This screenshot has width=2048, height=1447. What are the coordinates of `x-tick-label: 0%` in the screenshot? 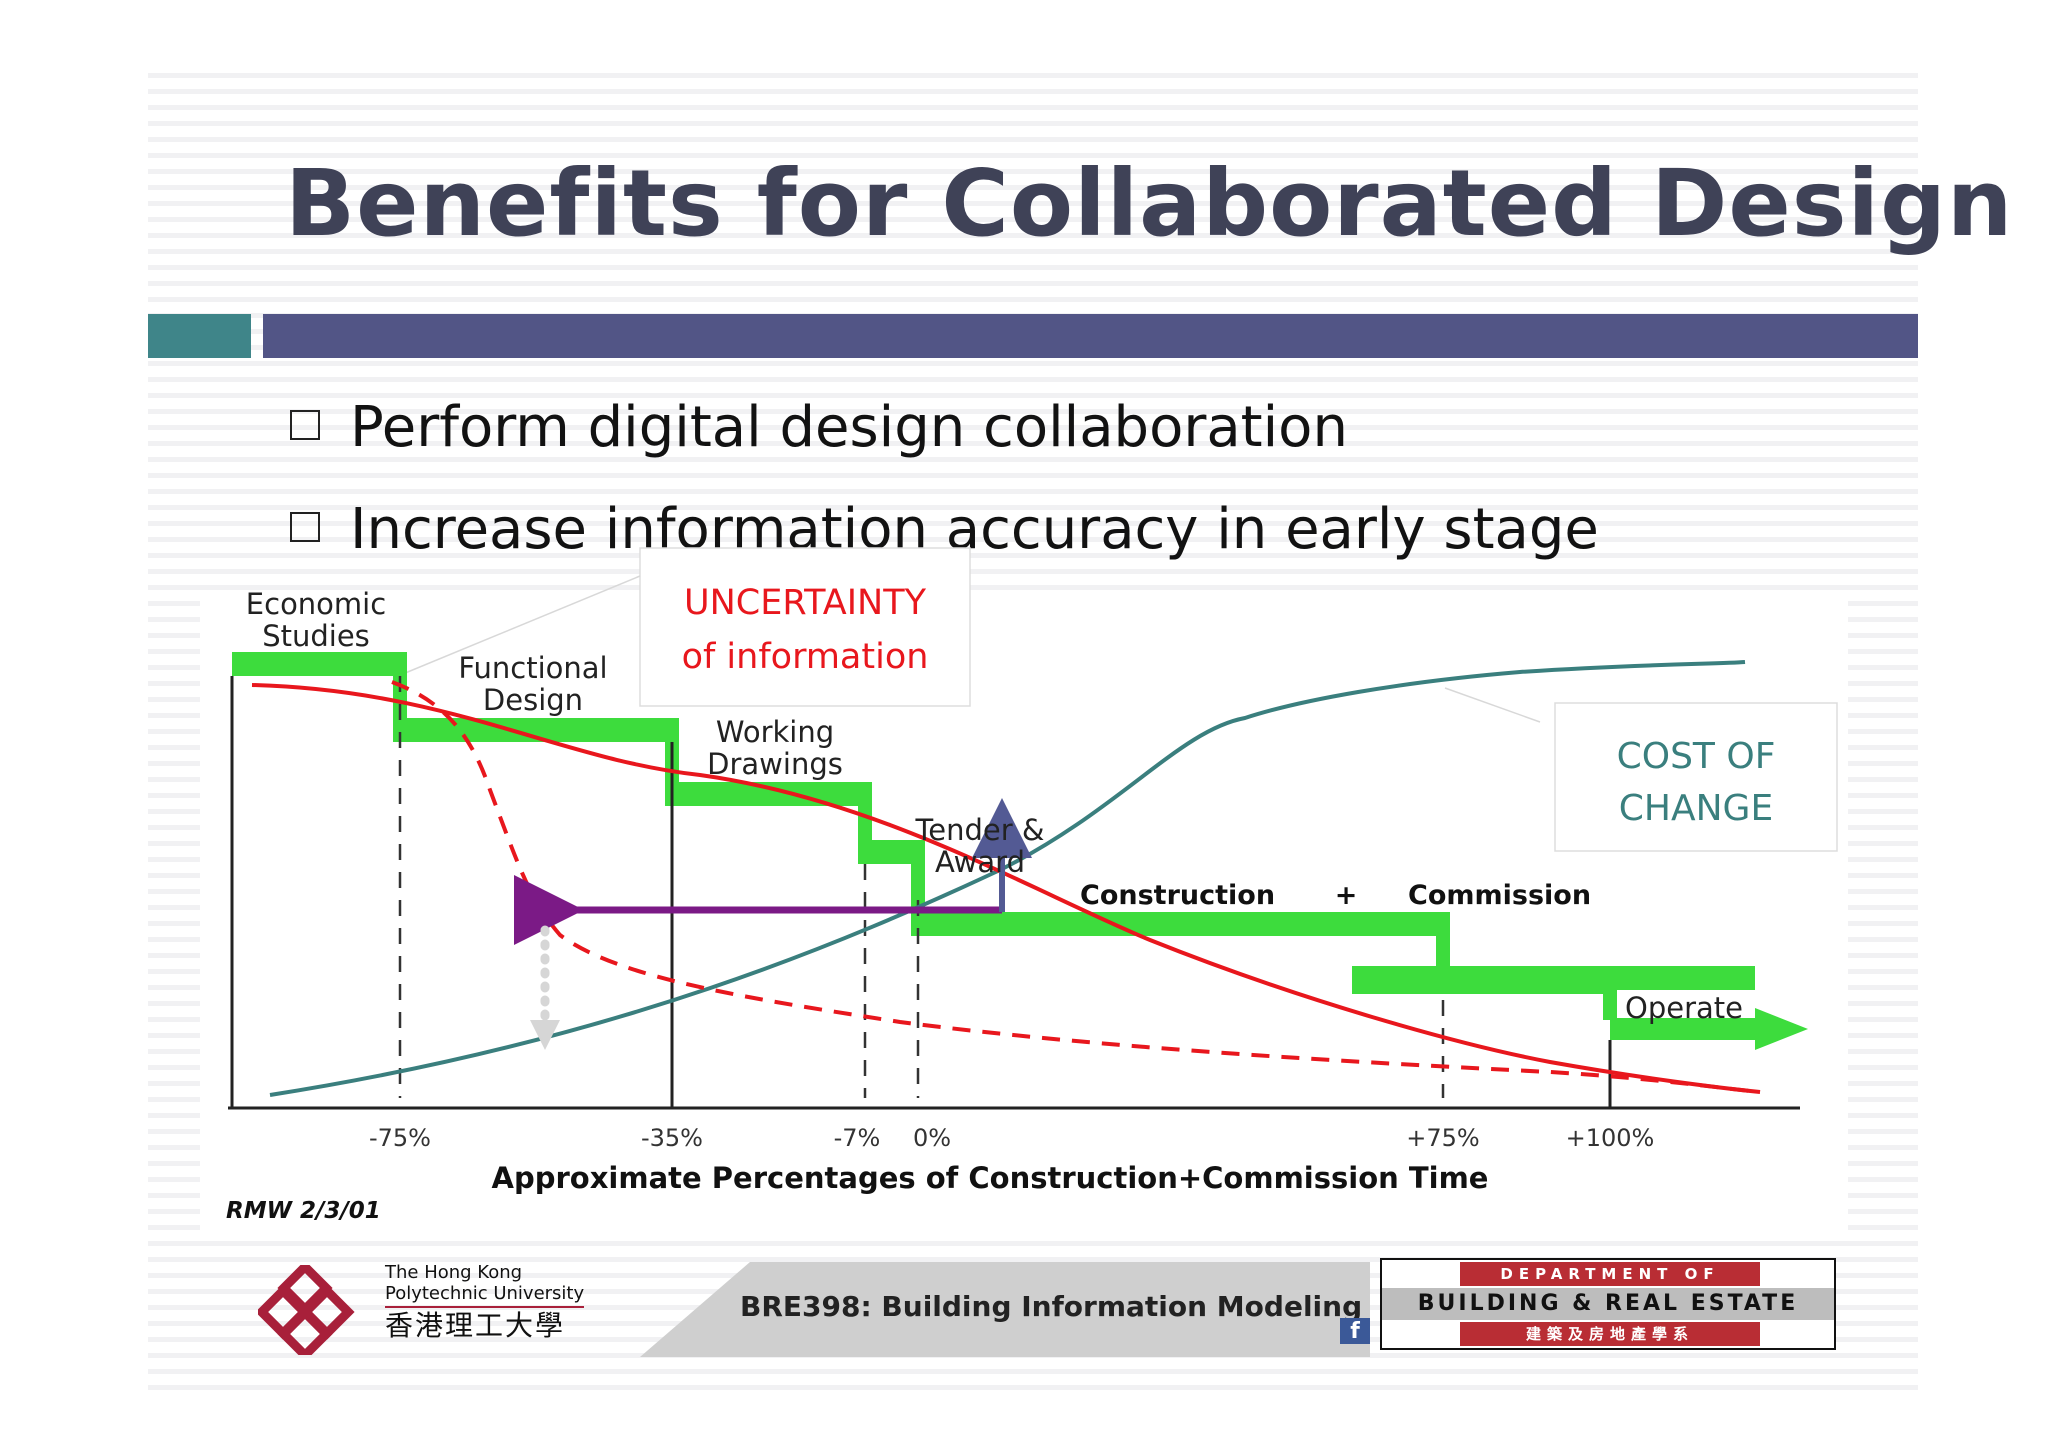 It's located at (932, 1138).